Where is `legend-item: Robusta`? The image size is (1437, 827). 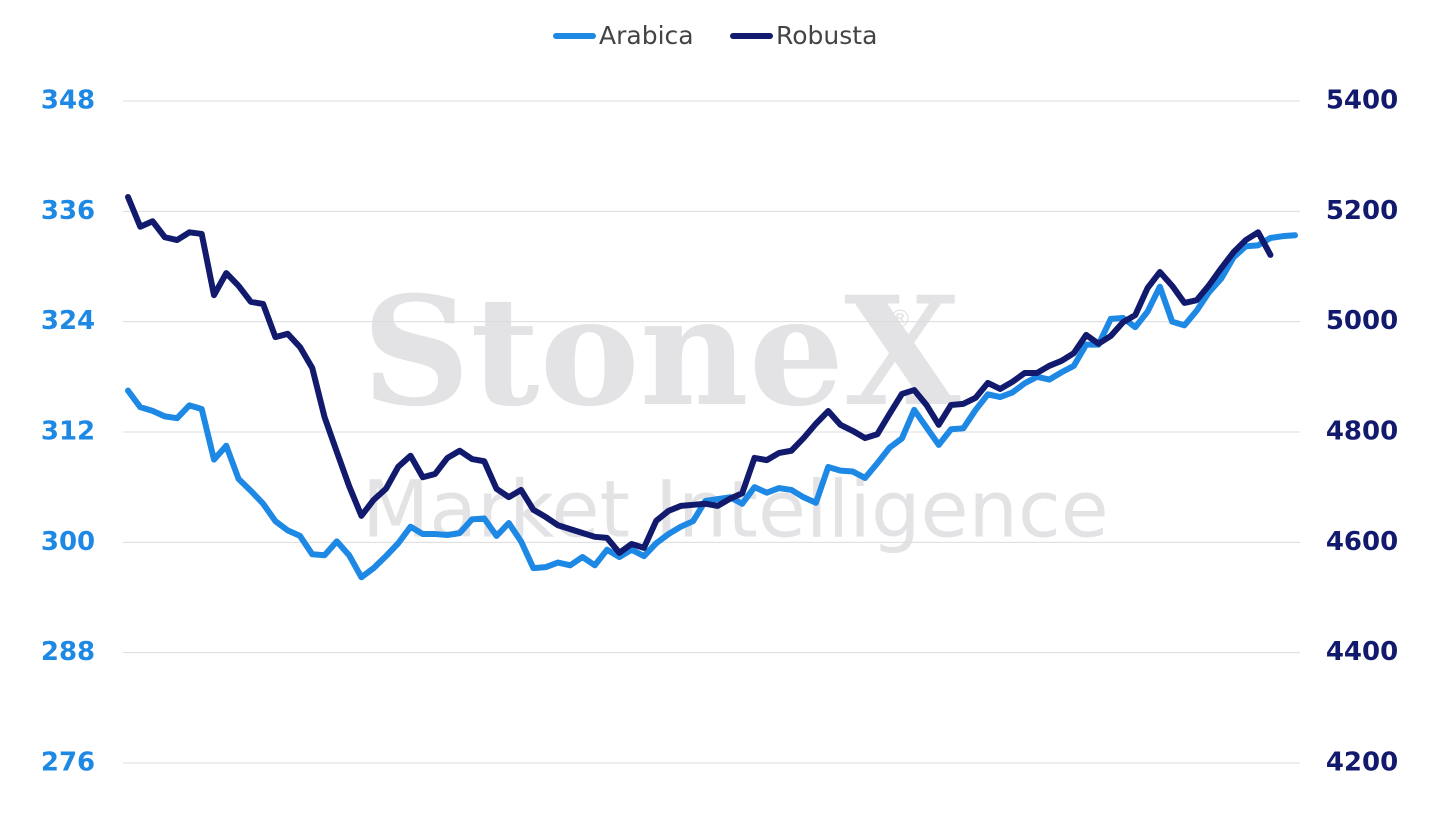 legend-item: Robusta is located at coordinates (803, 35).